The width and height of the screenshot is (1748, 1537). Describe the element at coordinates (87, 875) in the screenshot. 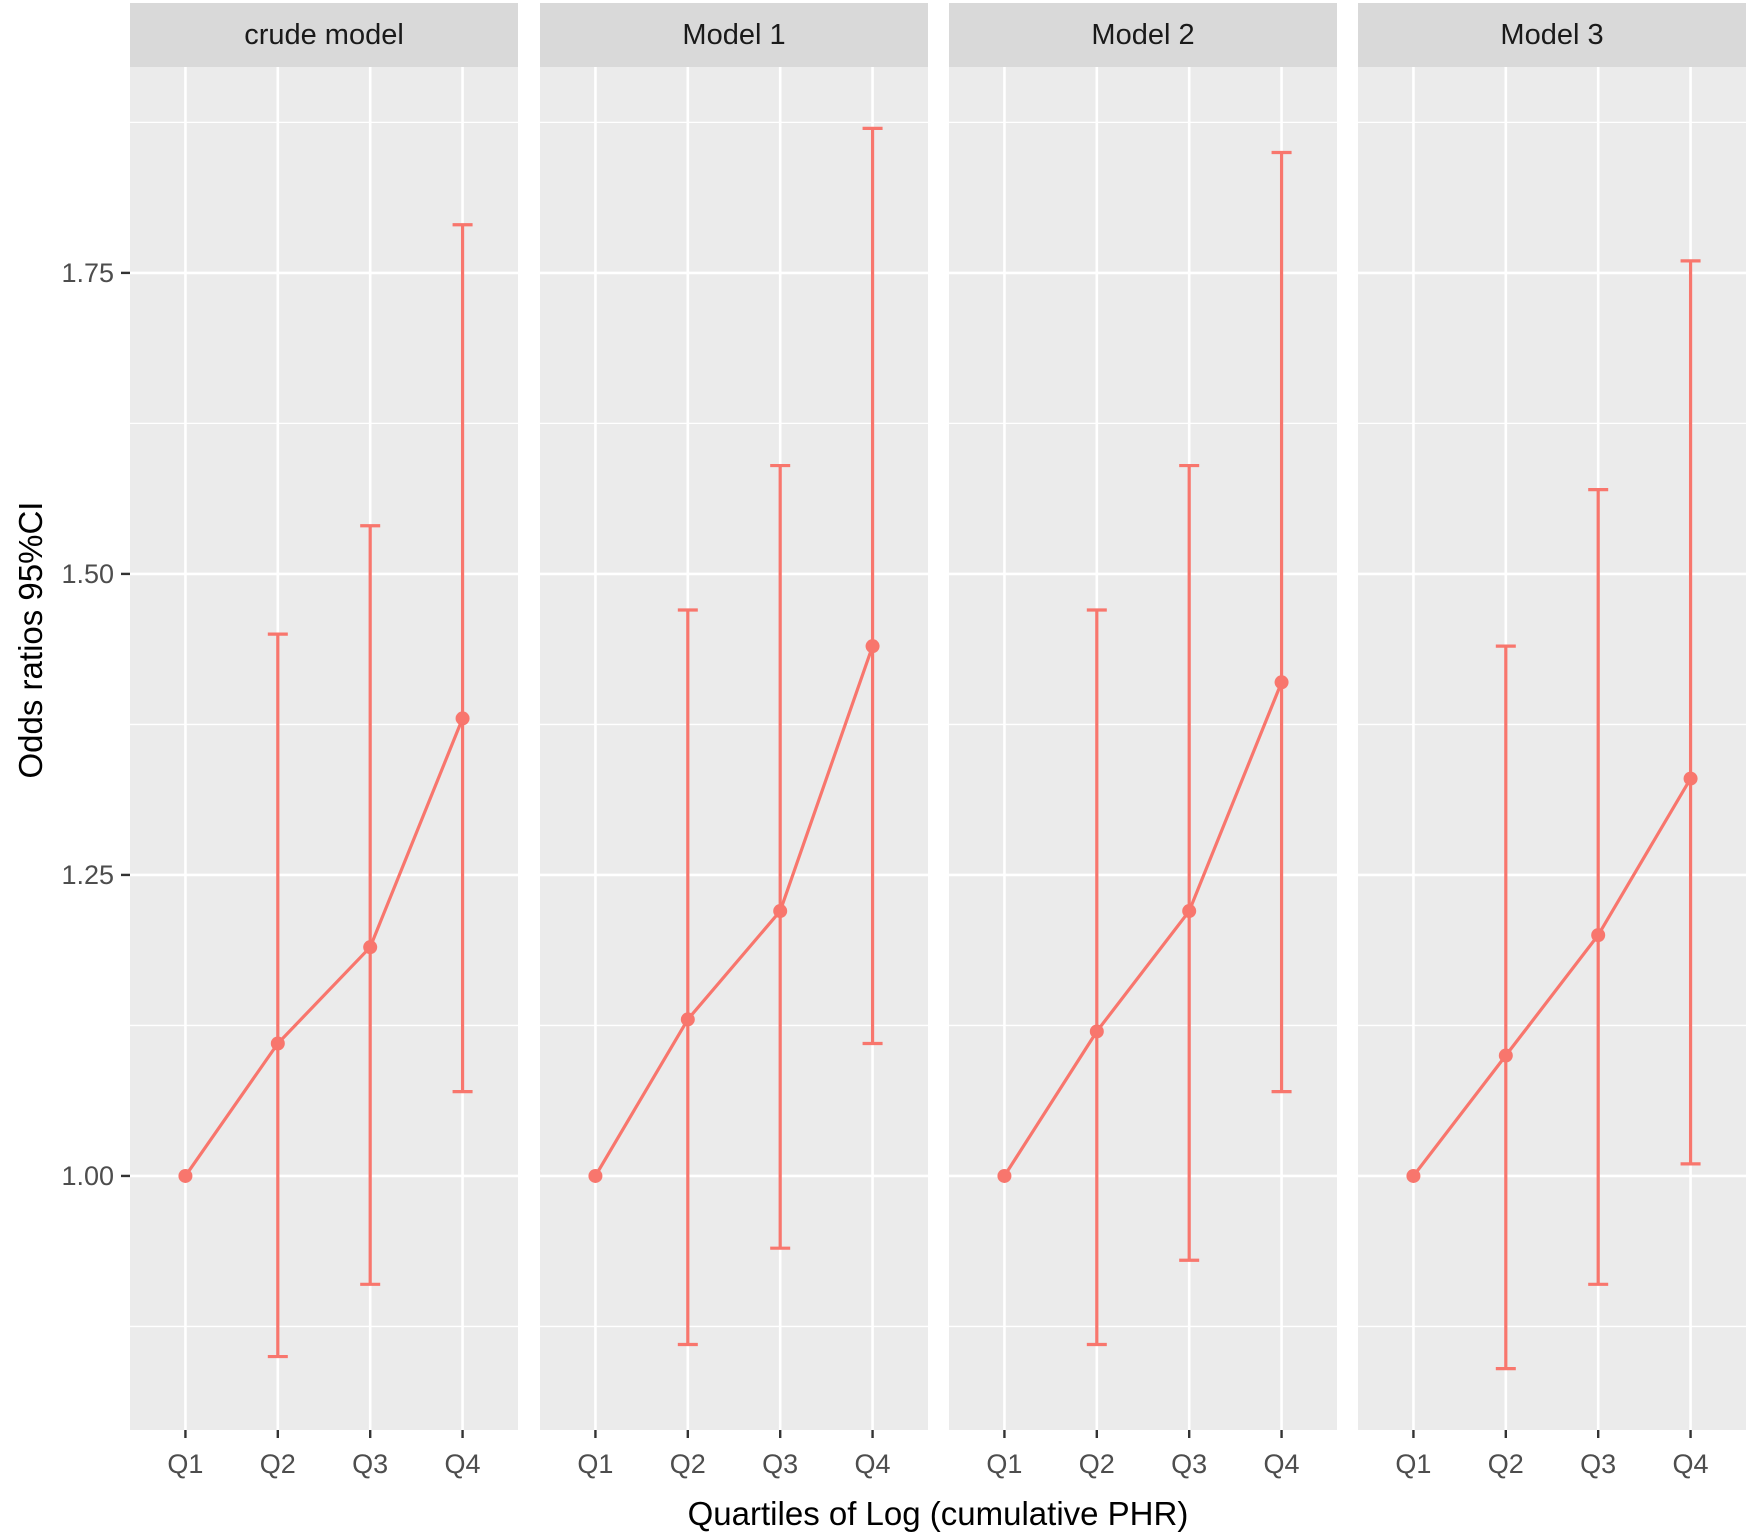

I see `y-tick-label: 1.25` at that location.